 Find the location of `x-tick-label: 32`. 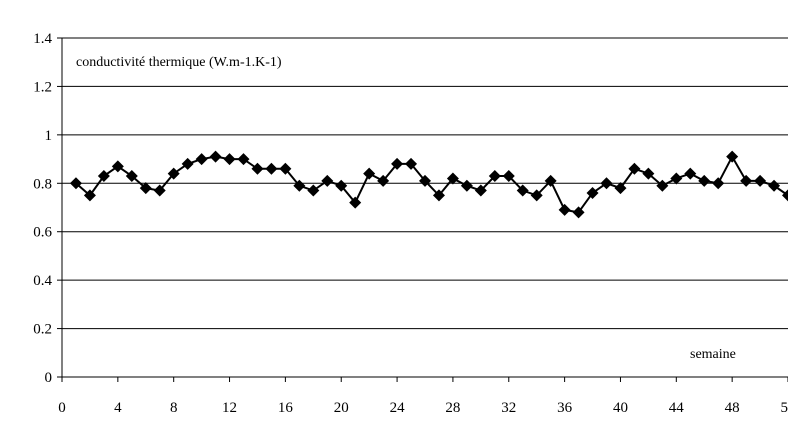

x-tick-label: 32 is located at coordinates (508, 408).